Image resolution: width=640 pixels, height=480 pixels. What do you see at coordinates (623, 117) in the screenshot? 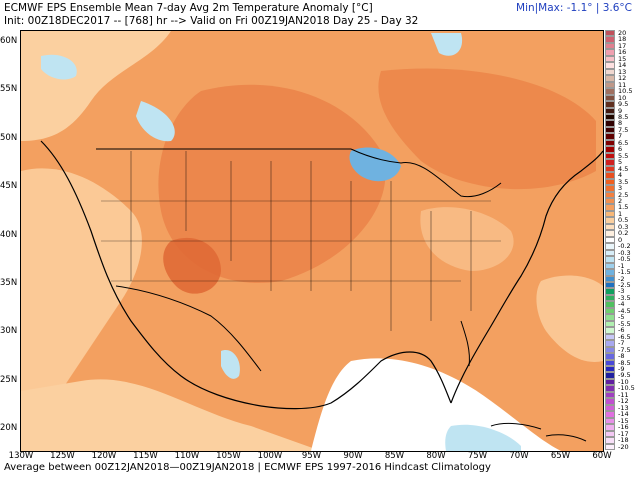
I see `legend-label: 8.5` at bounding box center [623, 117].